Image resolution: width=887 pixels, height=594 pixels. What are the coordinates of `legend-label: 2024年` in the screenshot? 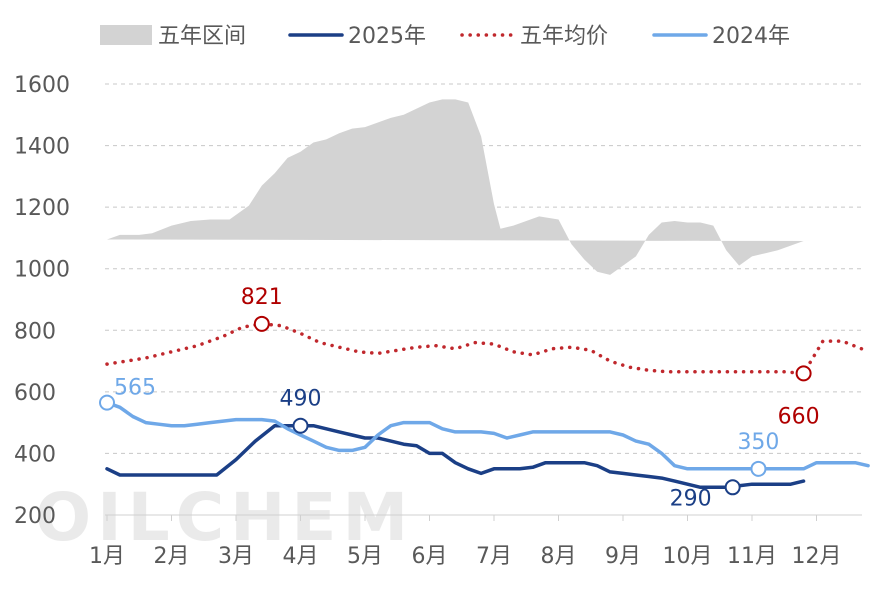 It's located at (751, 36).